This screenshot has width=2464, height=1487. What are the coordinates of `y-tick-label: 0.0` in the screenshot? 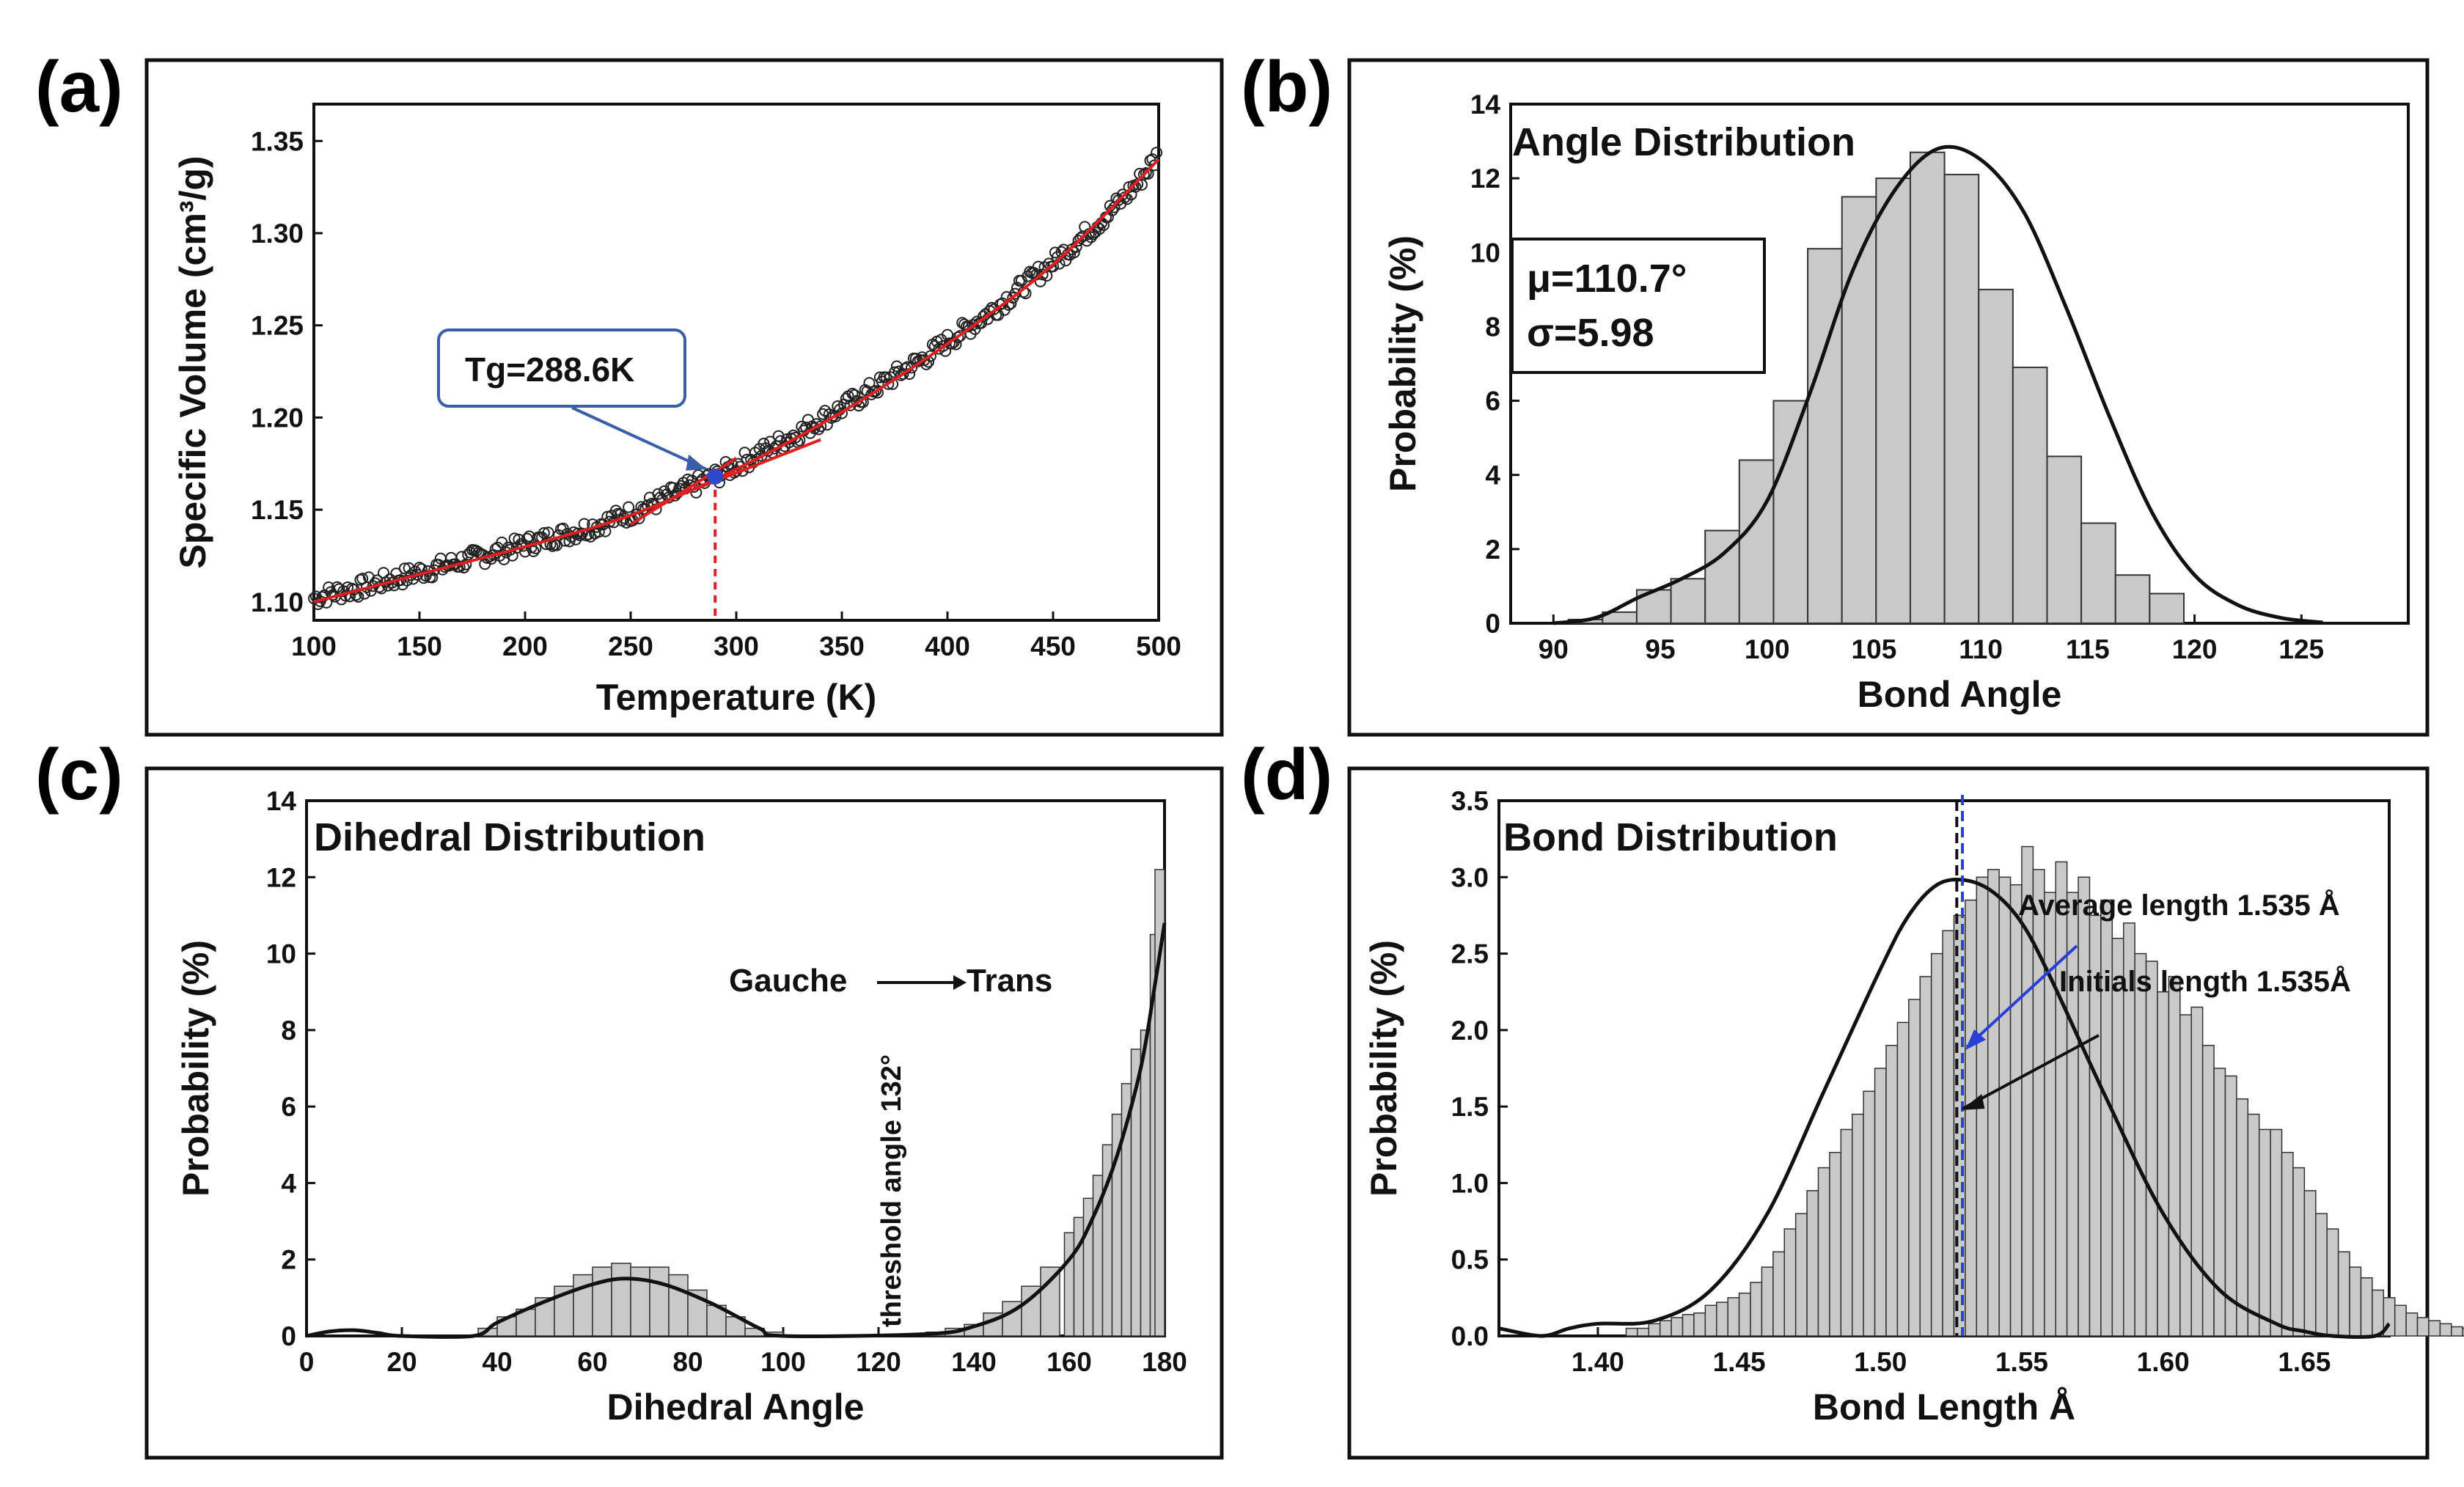 It's located at (1470, 1336).